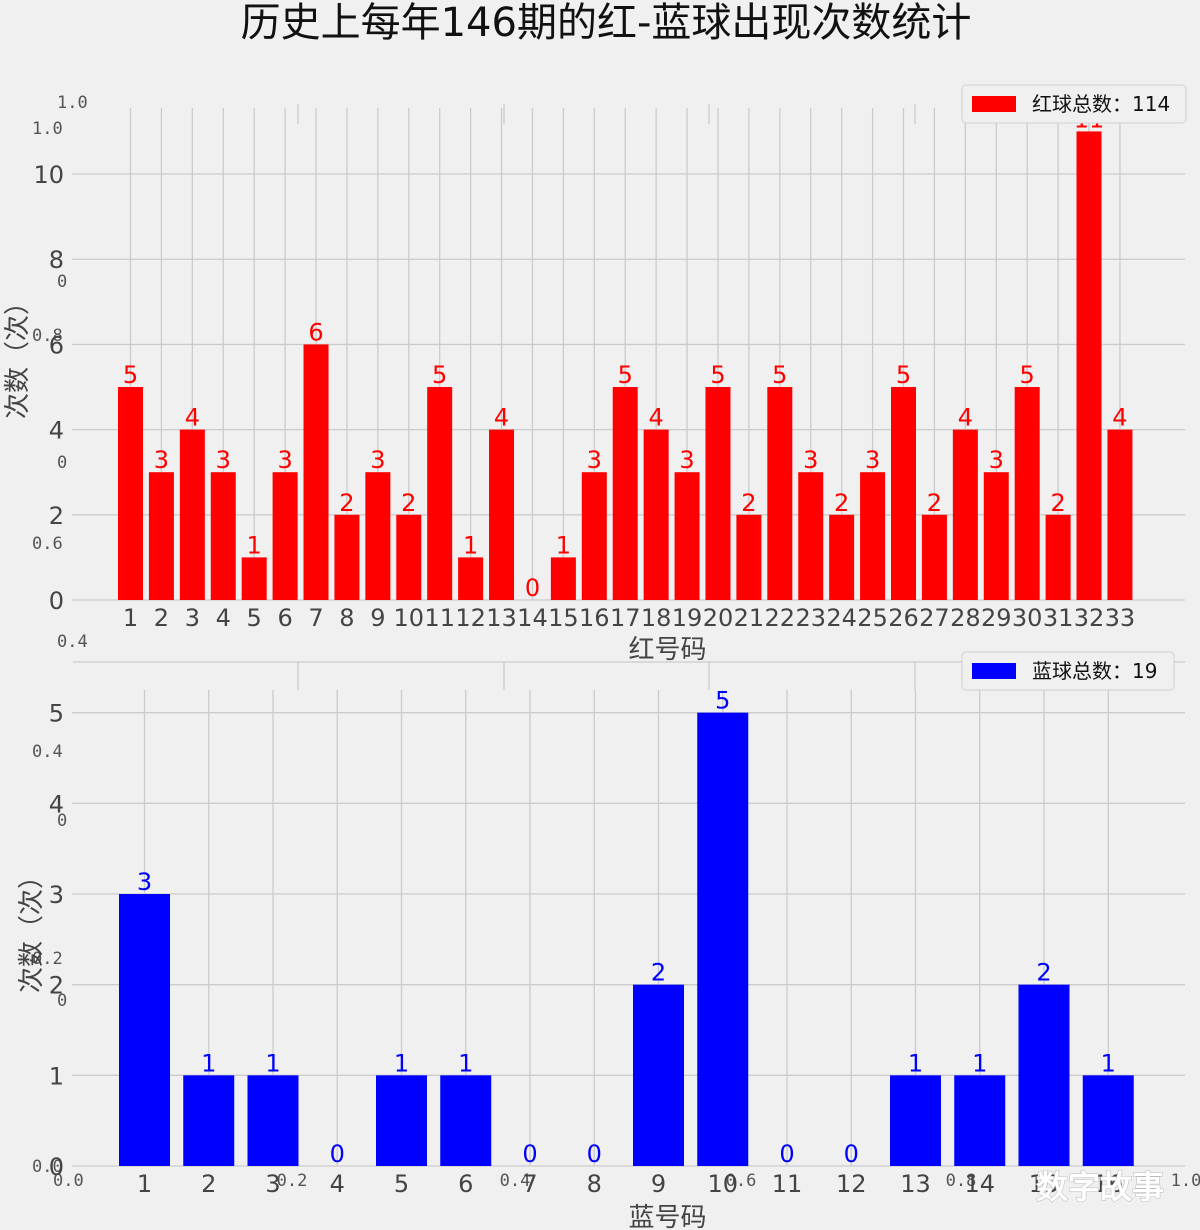 Image resolution: width=1200 pixels, height=1230 pixels. Describe the element at coordinates (934, 618) in the screenshot. I see `x-tick-label: 27` at that location.